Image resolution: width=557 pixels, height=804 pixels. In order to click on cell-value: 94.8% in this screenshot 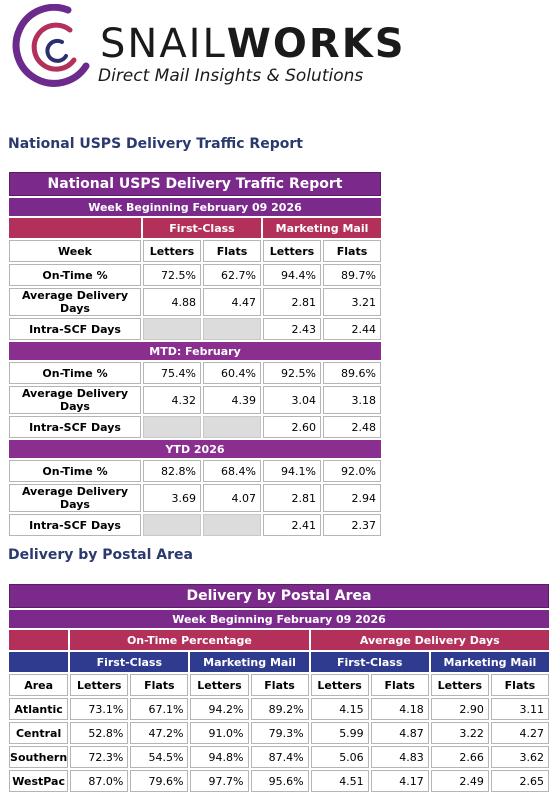, I will do `click(219, 757)`.